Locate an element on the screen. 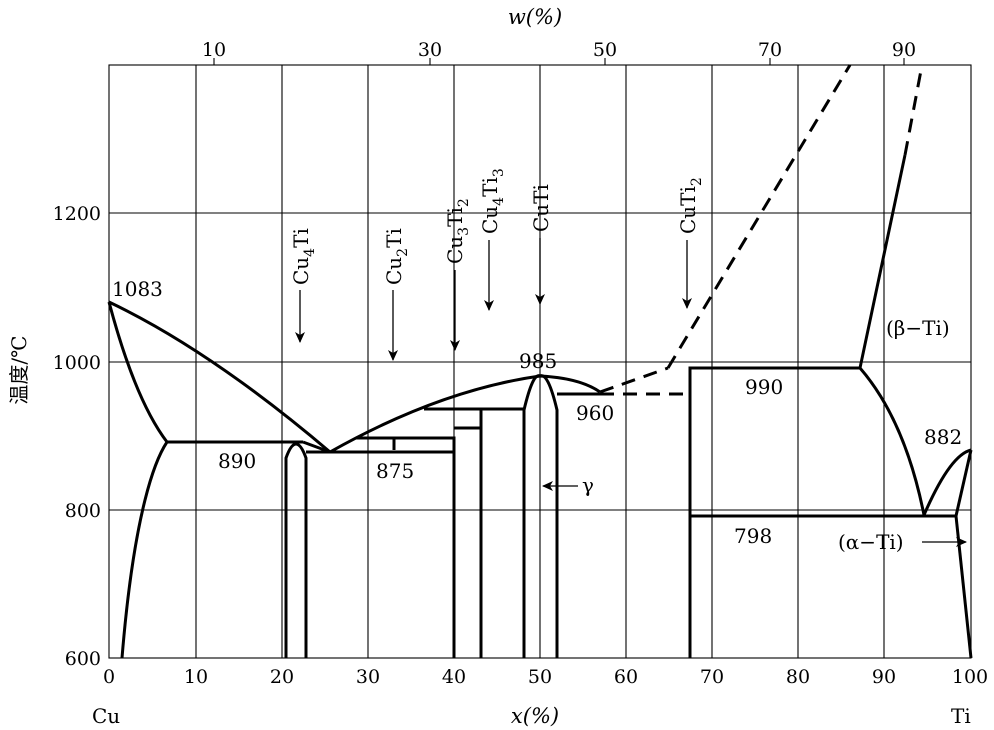 The image size is (994, 730). temp-890: 890 is located at coordinates (237, 461).